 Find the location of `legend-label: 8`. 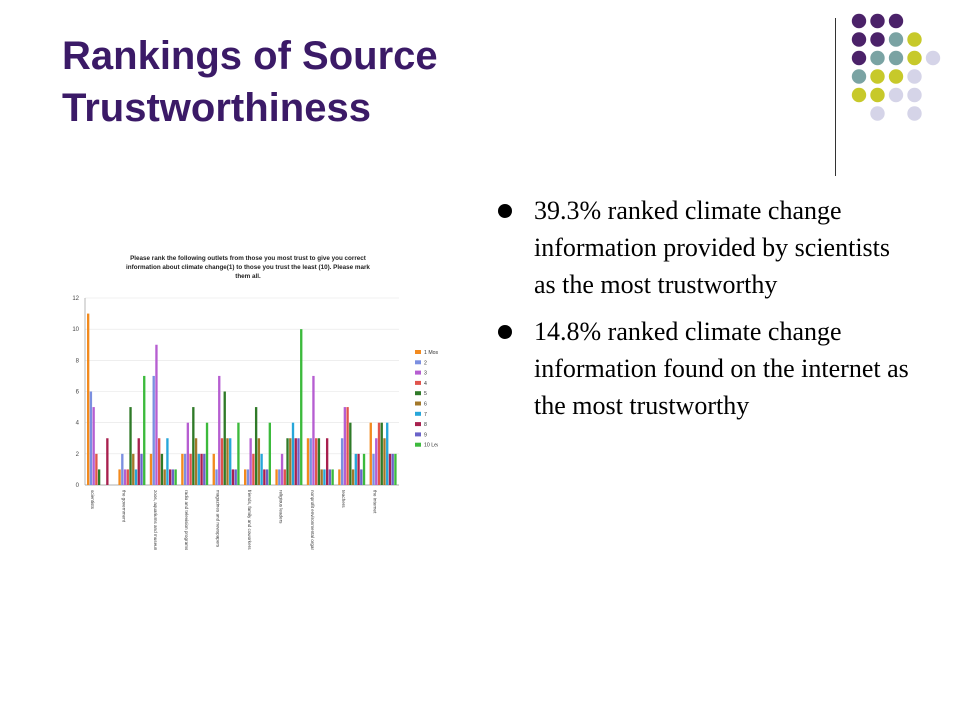

legend-label: 8 is located at coordinates (425, 425).